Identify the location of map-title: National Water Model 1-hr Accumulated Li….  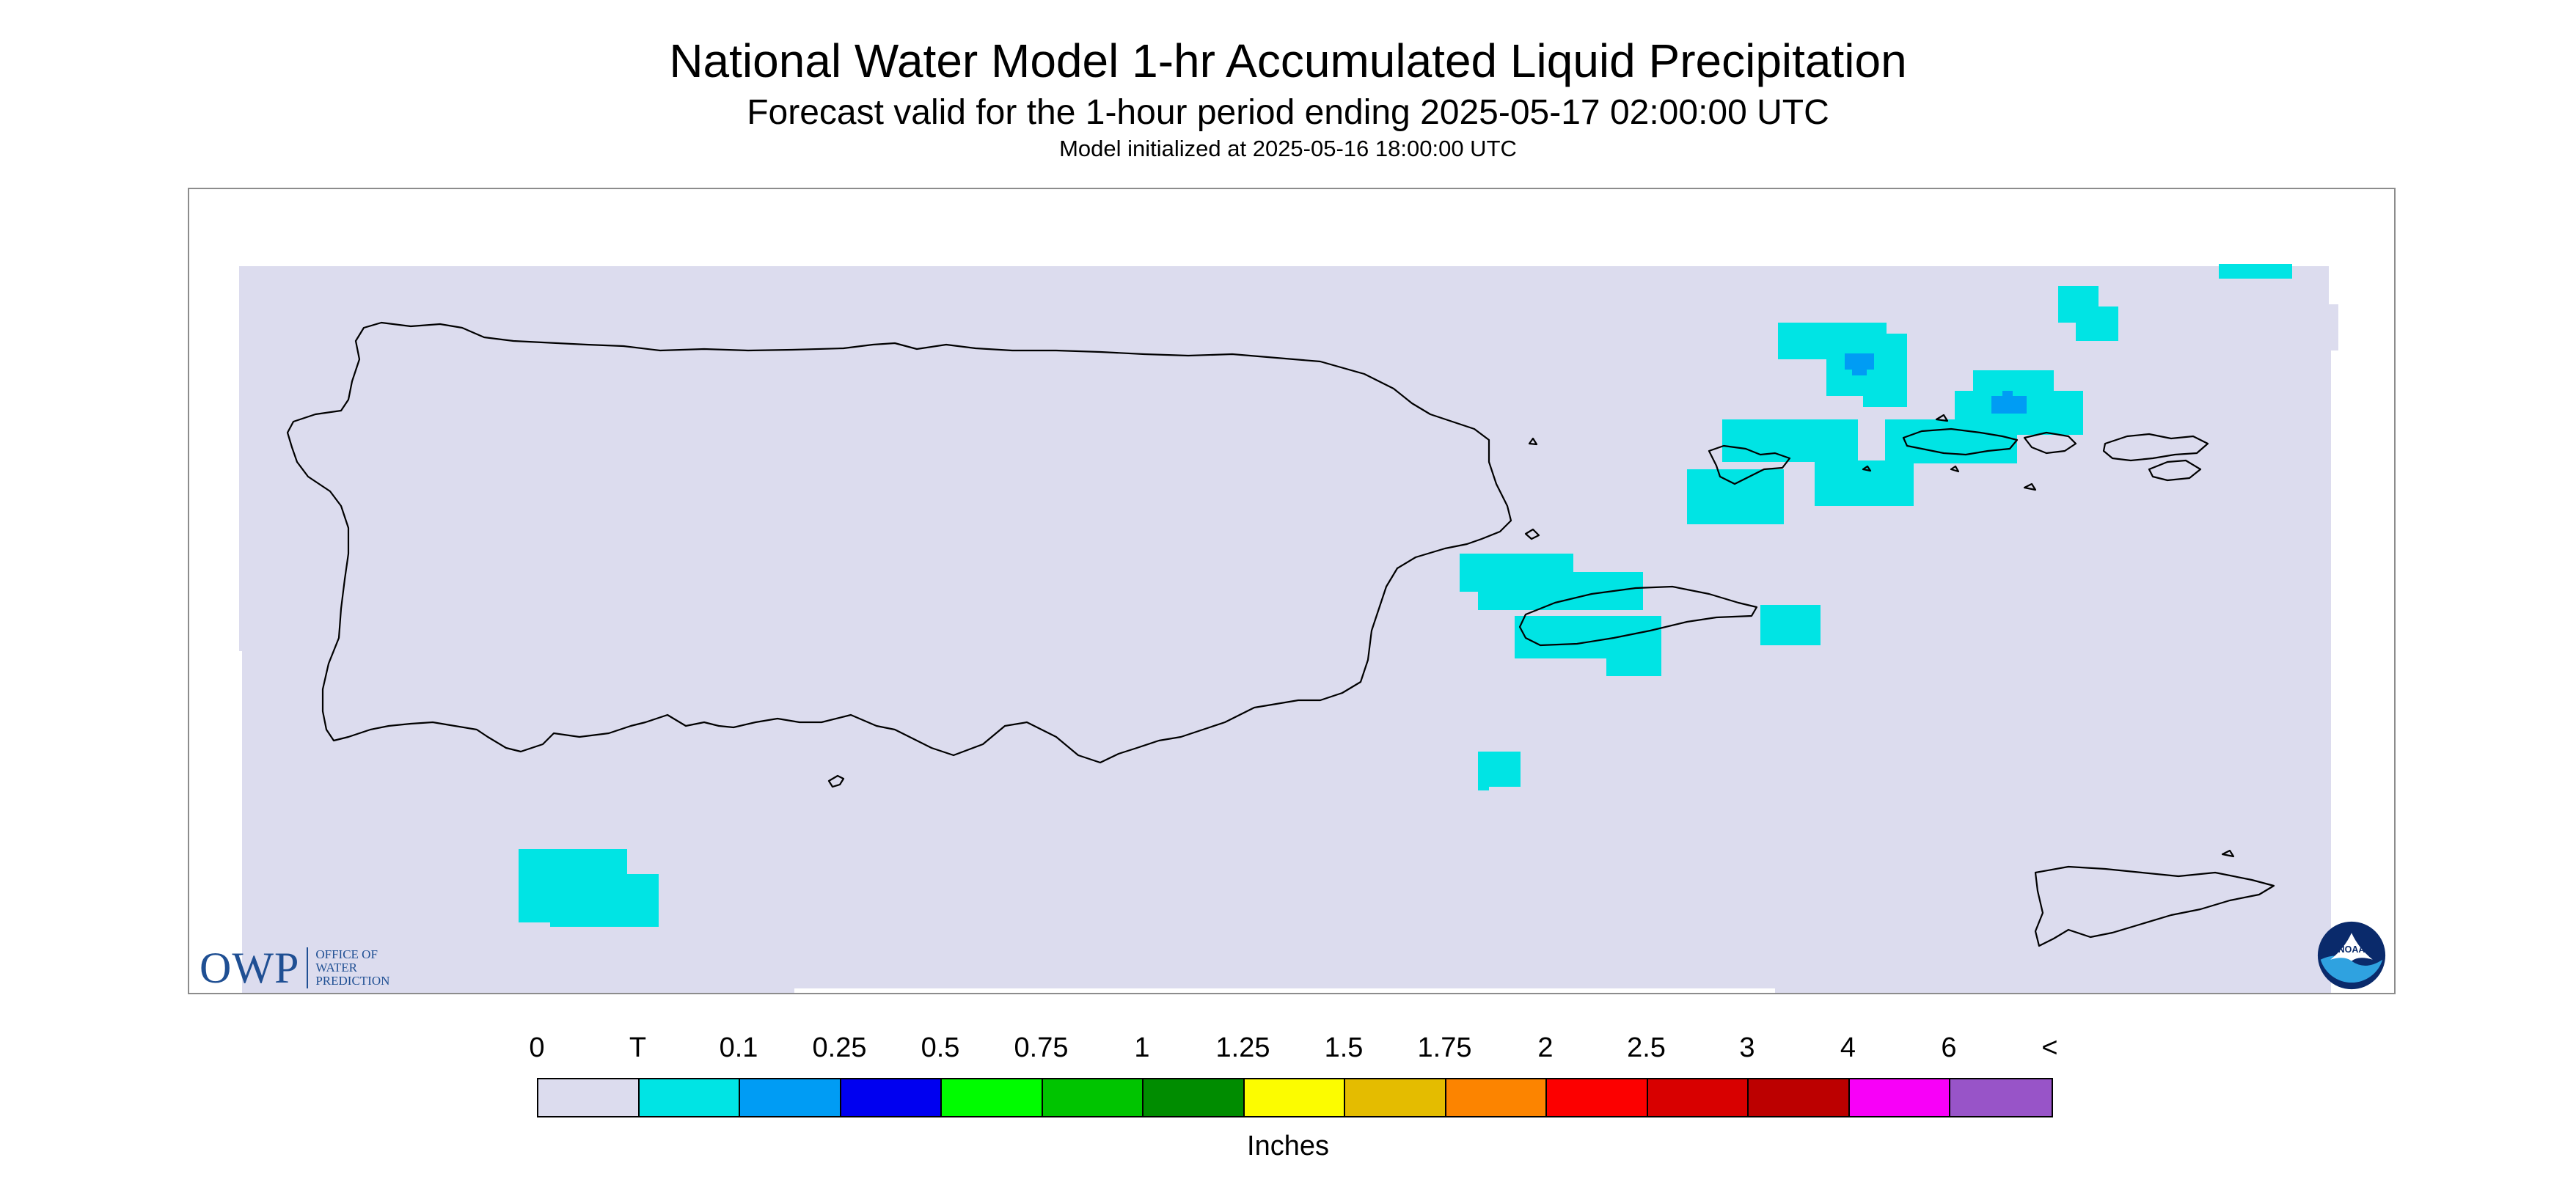
(1288, 60).